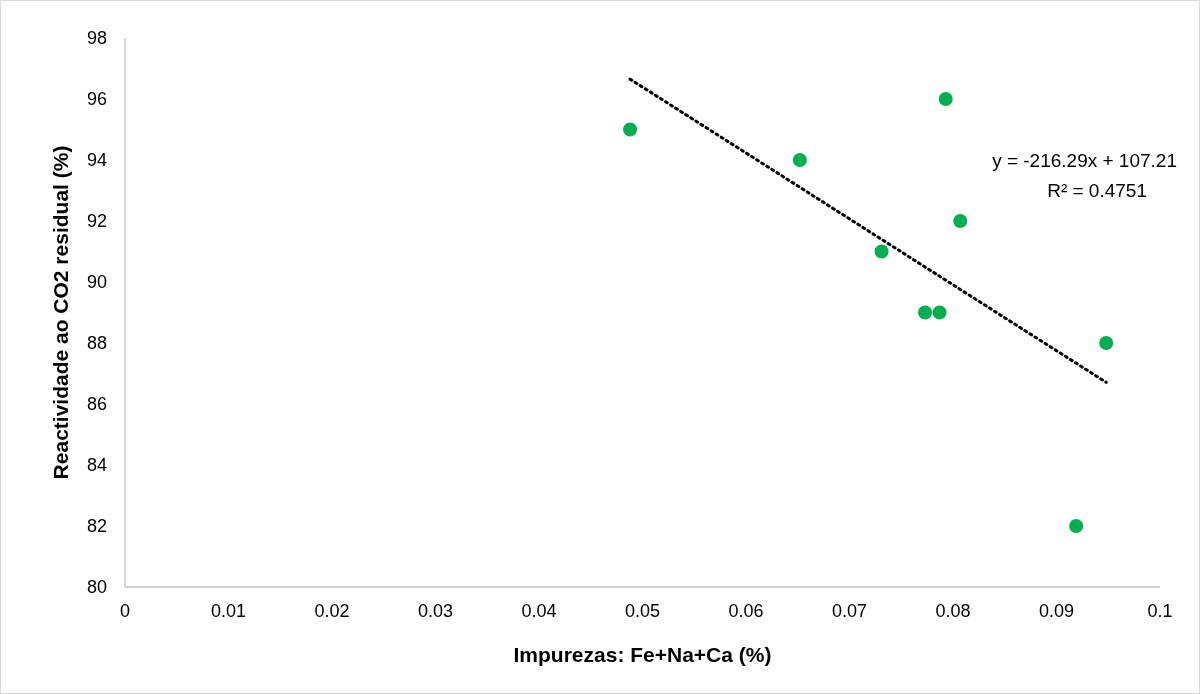 The width and height of the screenshot is (1200, 694). What do you see at coordinates (642, 611) in the screenshot?
I see `x-tick-label: 0.05` at bounding box center [642, 611].